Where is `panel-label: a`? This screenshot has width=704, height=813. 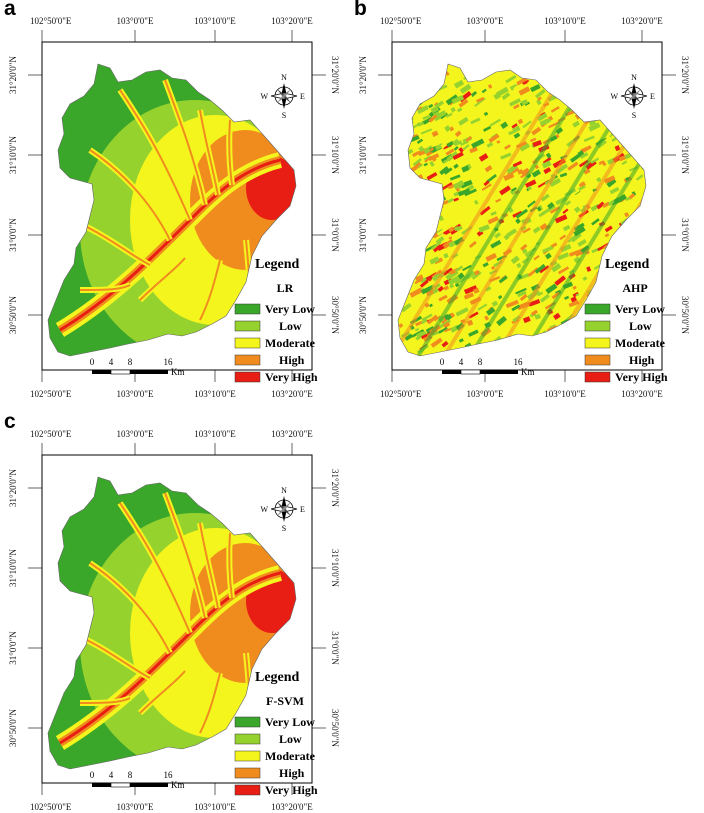 panel-label: a is located at coordinates (10, 10).